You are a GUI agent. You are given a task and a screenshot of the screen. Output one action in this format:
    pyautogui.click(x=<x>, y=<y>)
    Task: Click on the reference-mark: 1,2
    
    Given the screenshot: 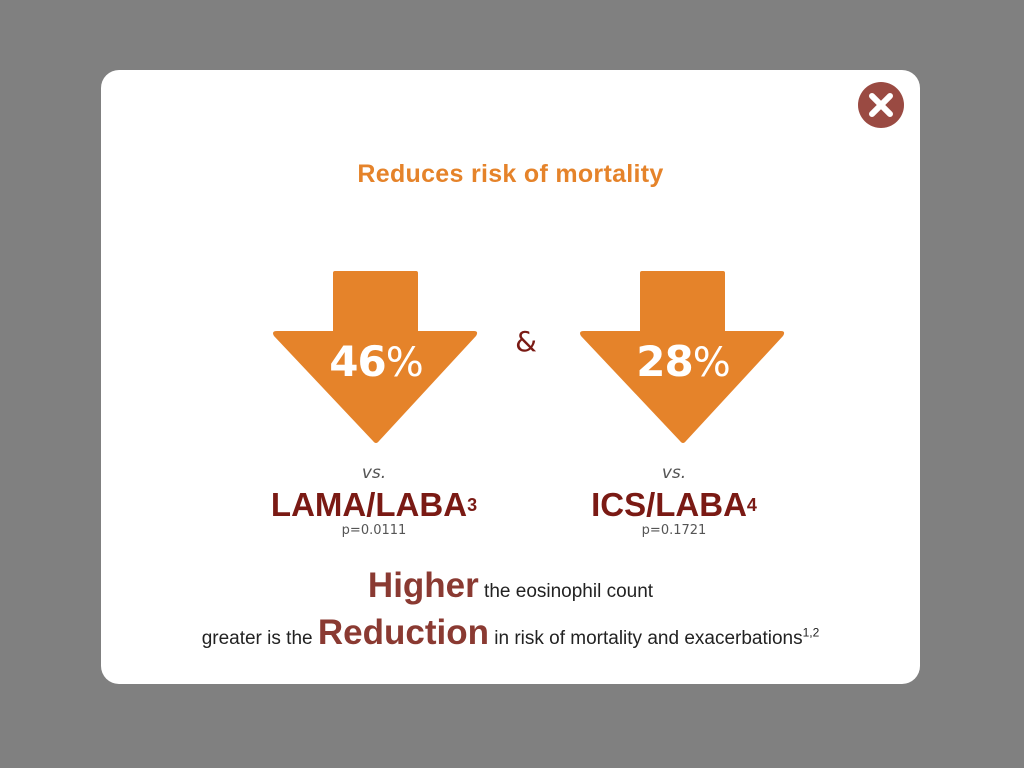 What is the action you would take?
    pyautogui.click(x=811, y=632)
    